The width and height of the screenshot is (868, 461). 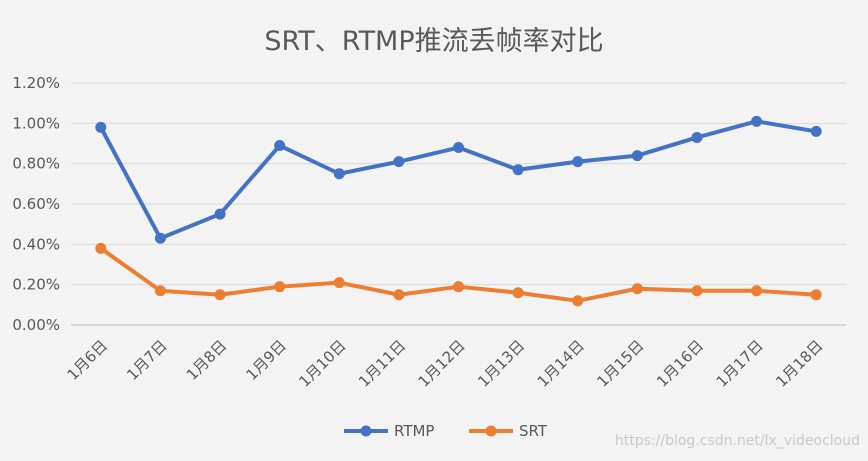 I want to click on x-tick-label: 1月9日, so click(x=265, y=360).